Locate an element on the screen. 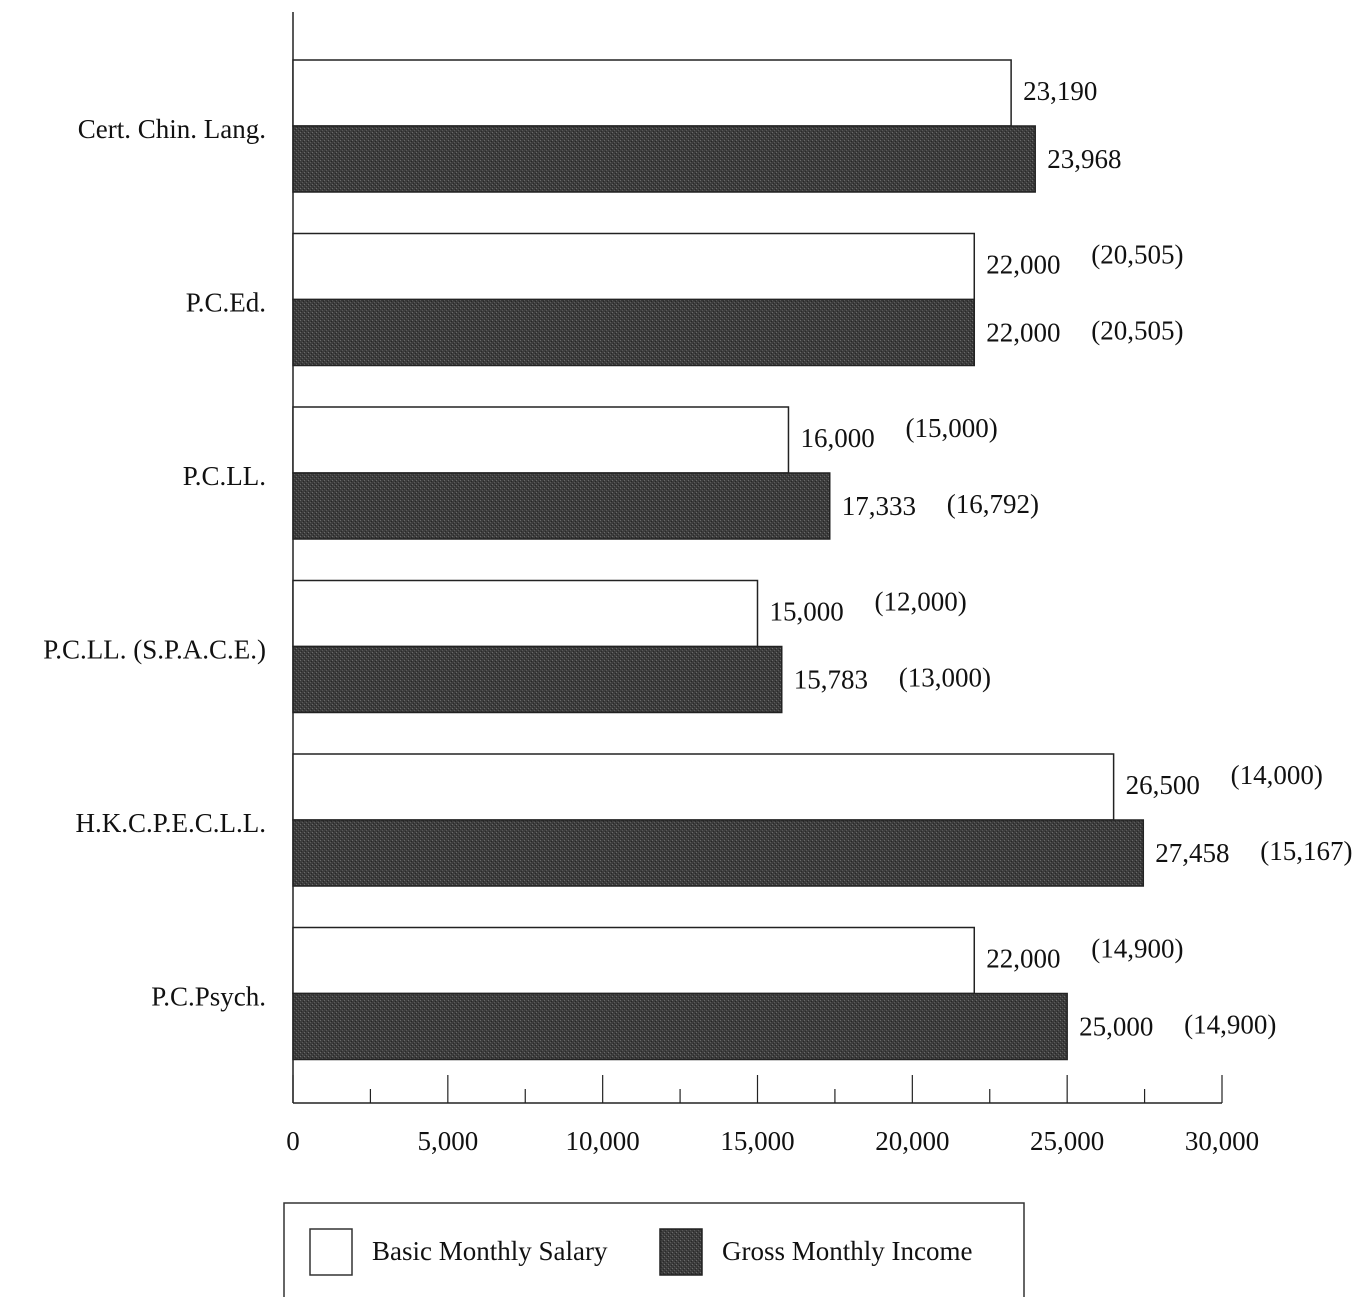 The width and height of the screenshot is (1364, 1297). x-tick-label: 20,000 is located at coordinates (912, 1141).